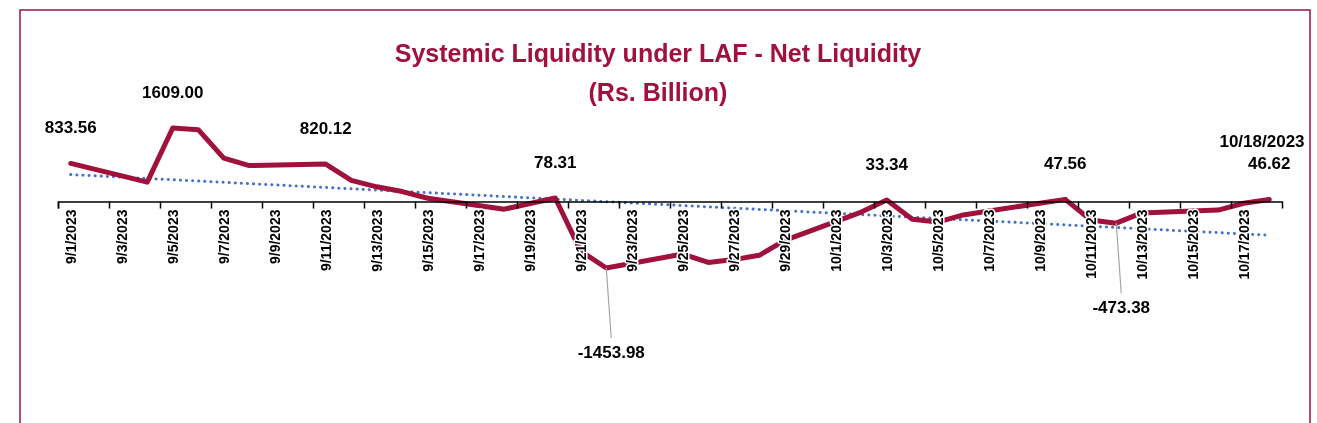 This screenshot has width=1317, height=423. I want to click on x-tick-label: 10/1/2023, so click(836, 240).